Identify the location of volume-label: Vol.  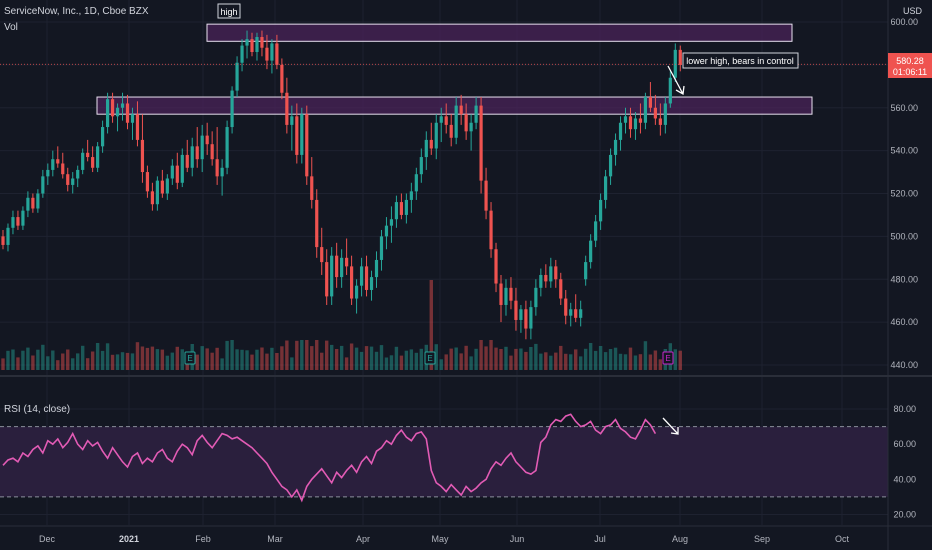
(11, 27).